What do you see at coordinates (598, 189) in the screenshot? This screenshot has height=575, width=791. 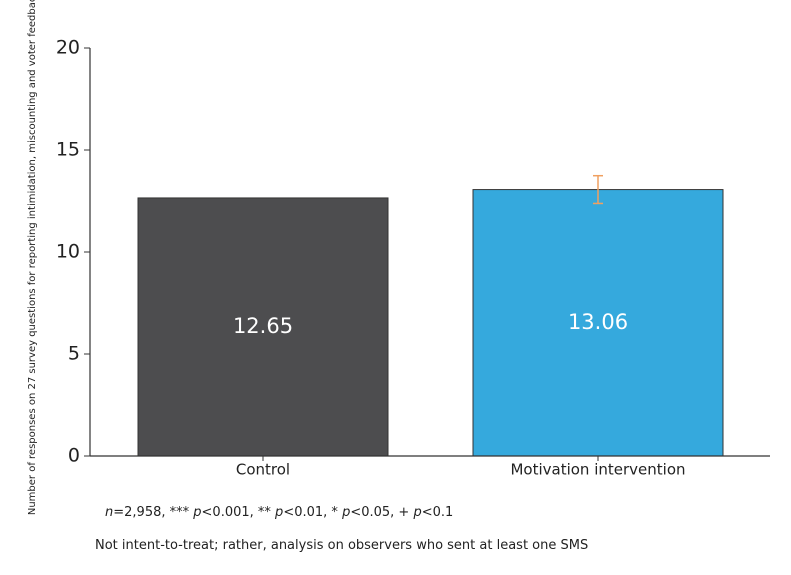 I see `error-bar` at bounding box center [598, 189].